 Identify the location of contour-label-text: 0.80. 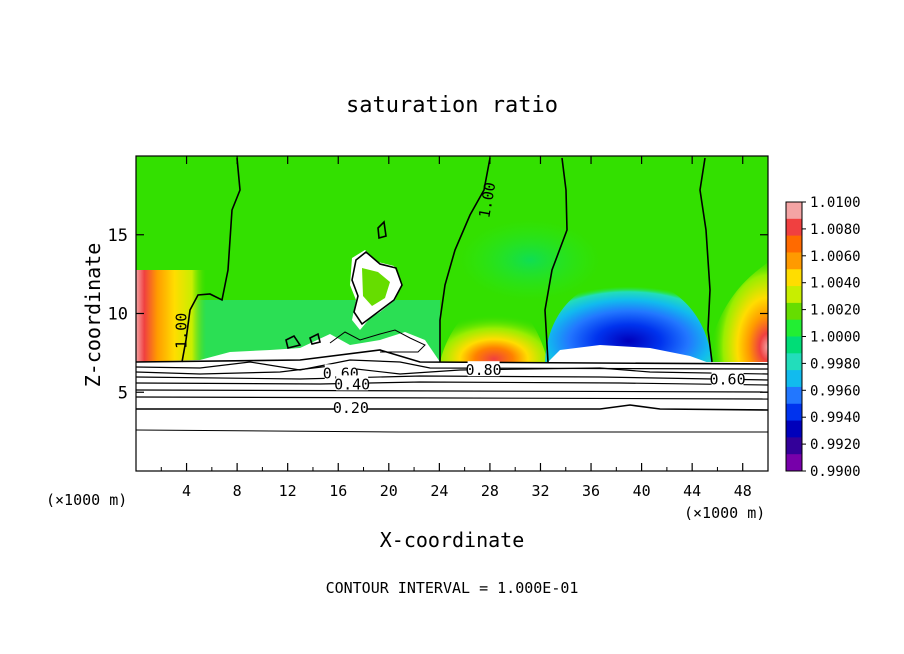
(484, 370).